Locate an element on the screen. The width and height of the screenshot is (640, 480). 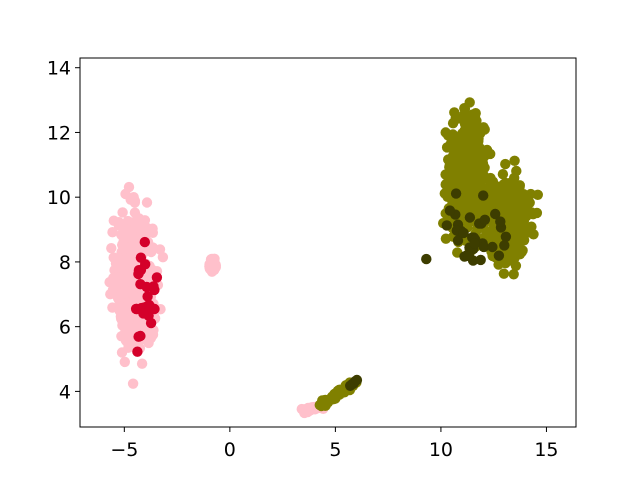
x-tick-label: 10 is located at coordinates (441, 450).